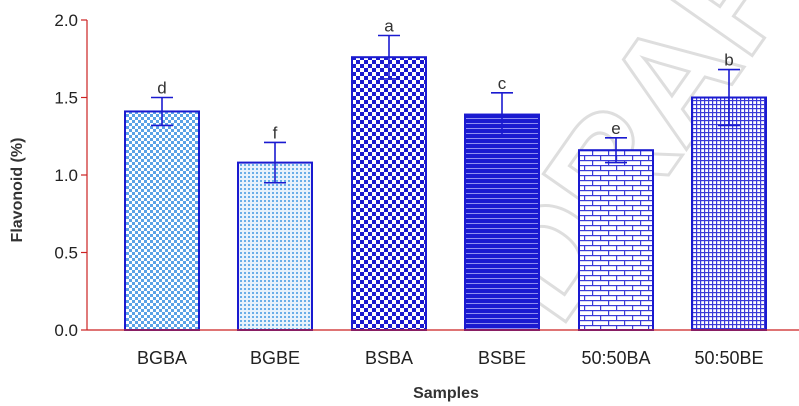 The image size is (799, 406). Describe the element at coordinates (502, 222) in the screenshot. I see `bar-bsbe` at that location.